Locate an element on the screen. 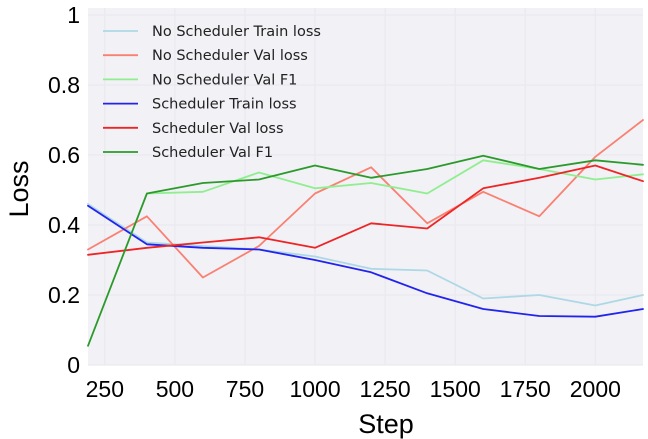  y-tick-label-4: 0.8 is located at coordinates (64, 85).